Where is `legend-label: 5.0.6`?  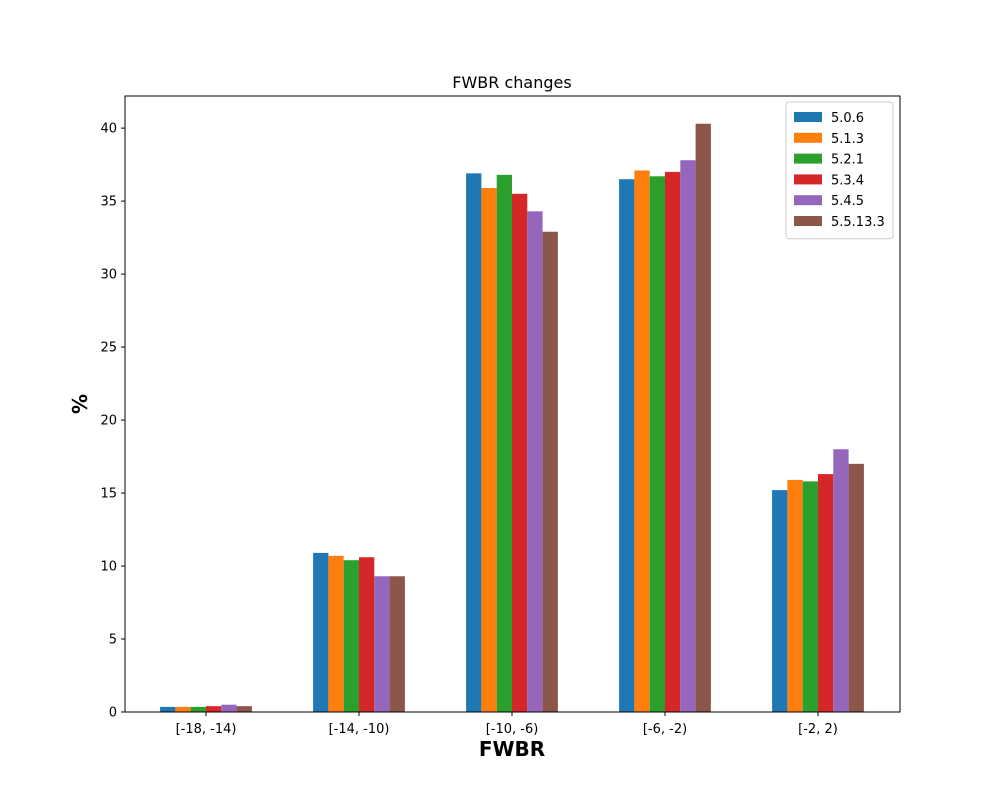 legend-label: 5.0.6 is located at coordinates (847, 118).